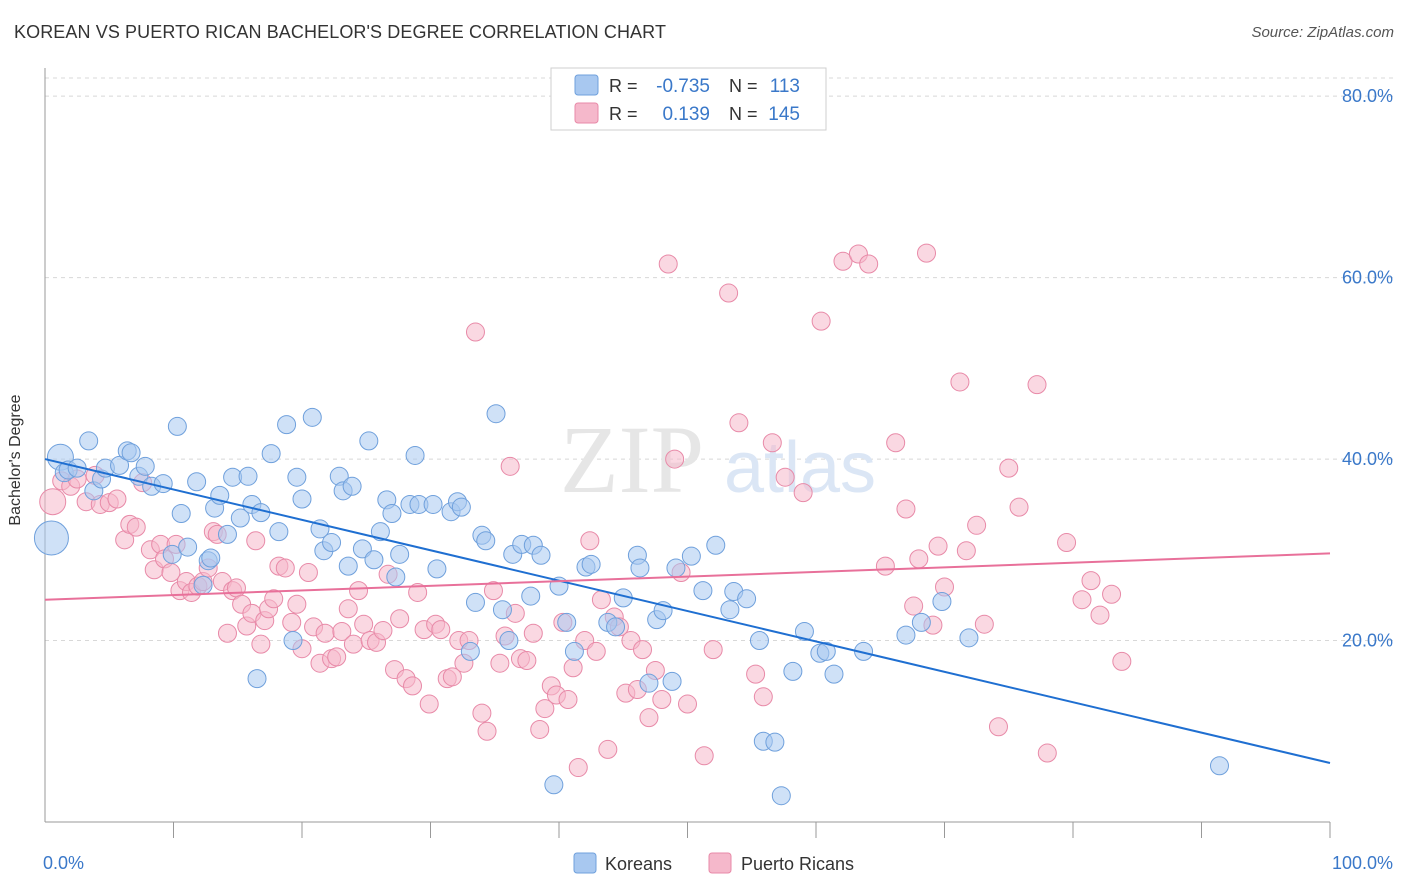 The height and width of the screenshot is (892, 1406). What do you see at coordinates (743, 114) in the screenshot?
I see `legend-n-label-puerto-ricans: N =` at bounding box center [743, 114].